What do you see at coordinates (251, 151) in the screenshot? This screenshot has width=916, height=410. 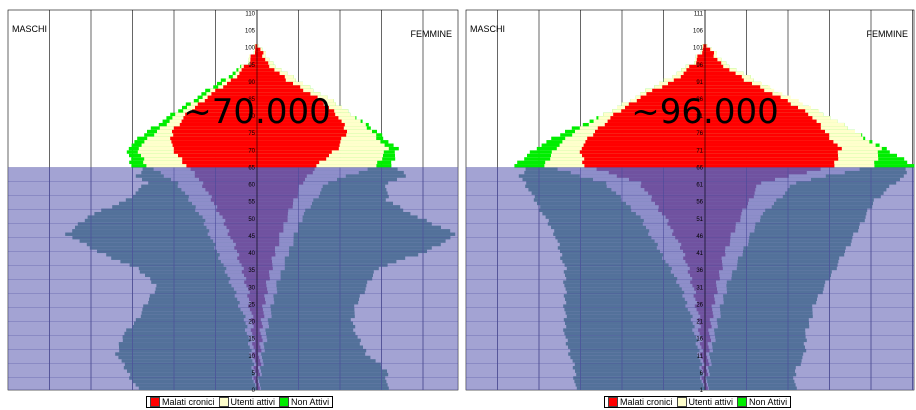 I see `y-tick-label: 70` at bounding box center [251, 151].